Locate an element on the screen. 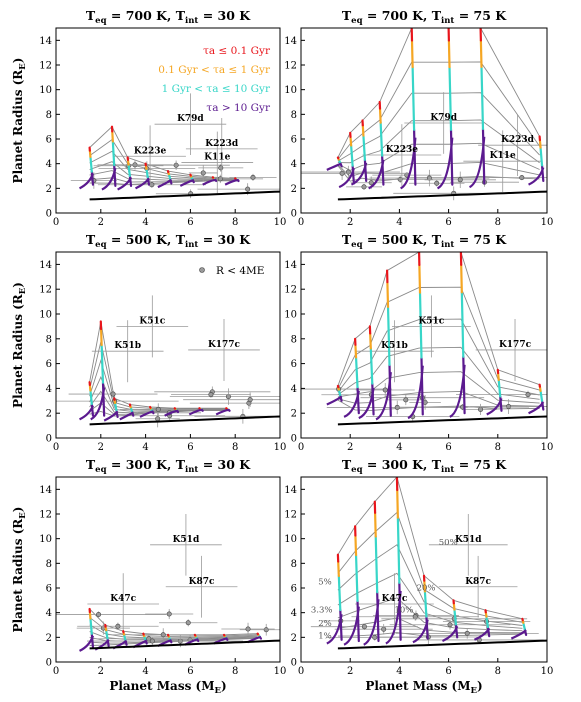 The image size is (581, 702). panel-title: Teq = 500 K, Tint = 30 K is located at coordinates (168, 241).